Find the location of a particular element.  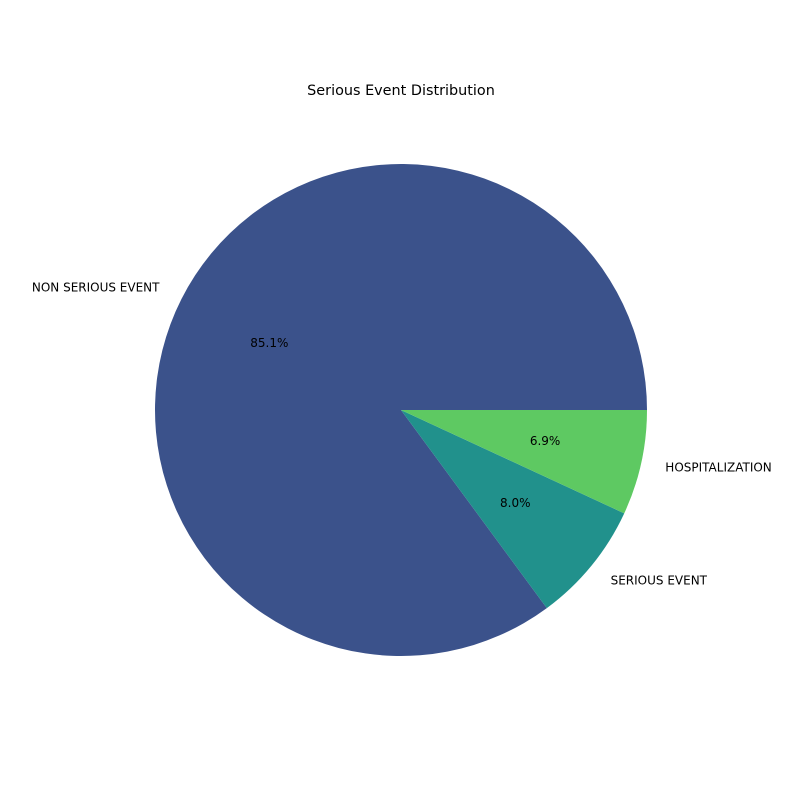

pie-slice-serious-event is located at coordinates (513, 509).